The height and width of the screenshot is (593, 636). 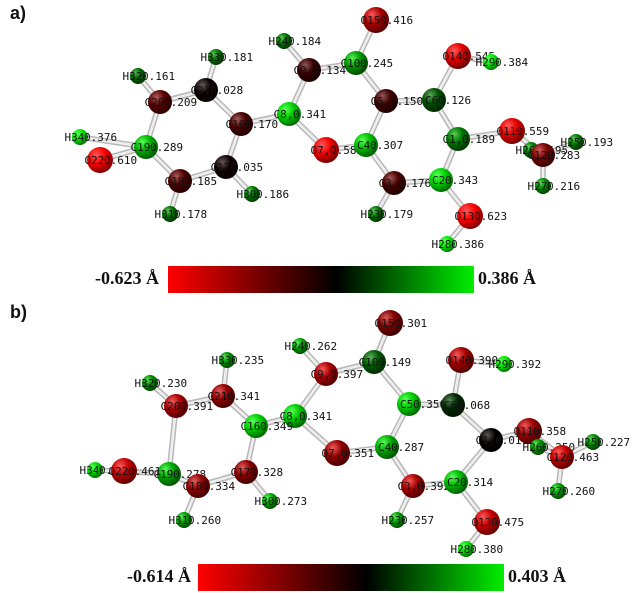 I want to click on atom-charge-label: 0.273, so click(x=290, y=501).